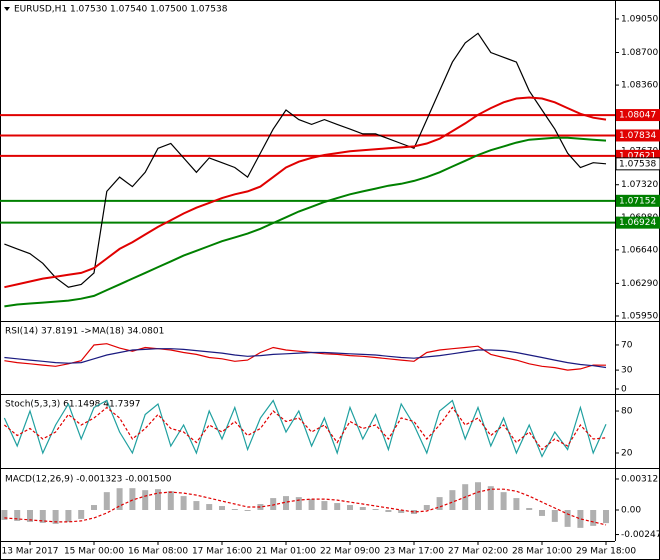  I want to click on panel-title: RSI(14) 37.8191 ->MA(18) 34.0801, so click(84, 332).